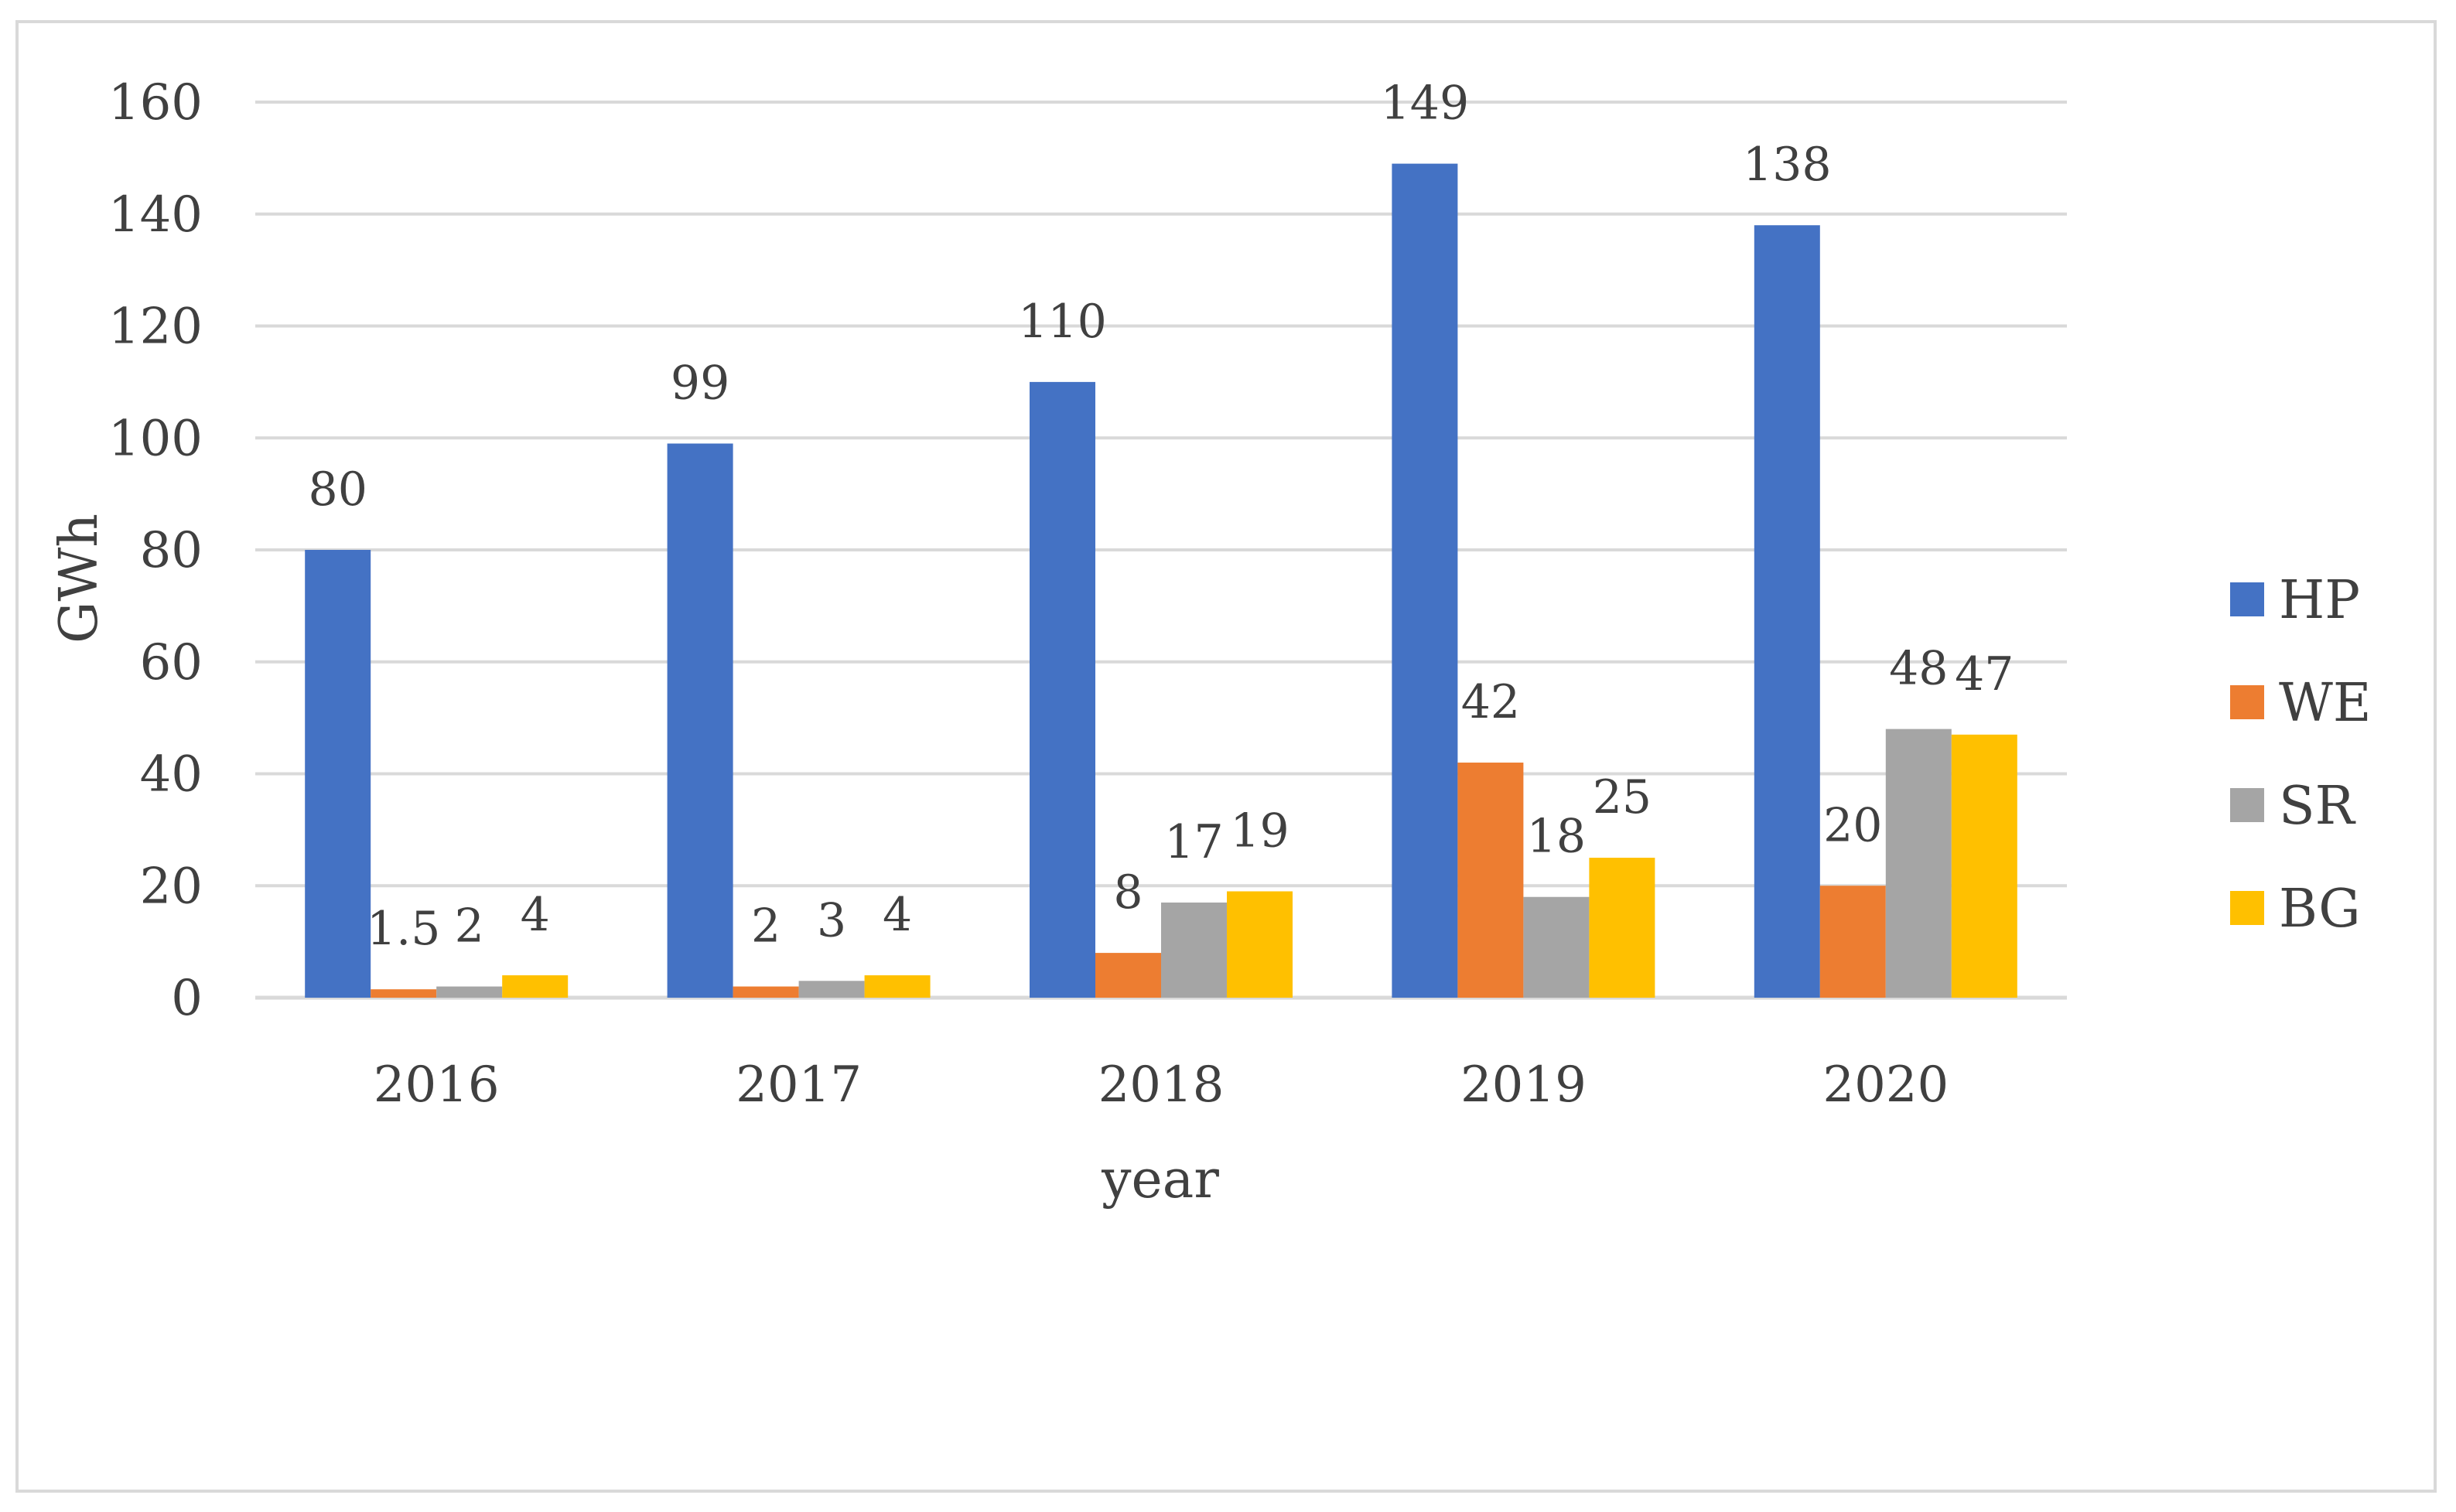 The height and width of the screenshot is (1512, 2456). Describe the element at coordinates (171, 775) in the screenshot. I see `y-tick-label: 40` at that location.